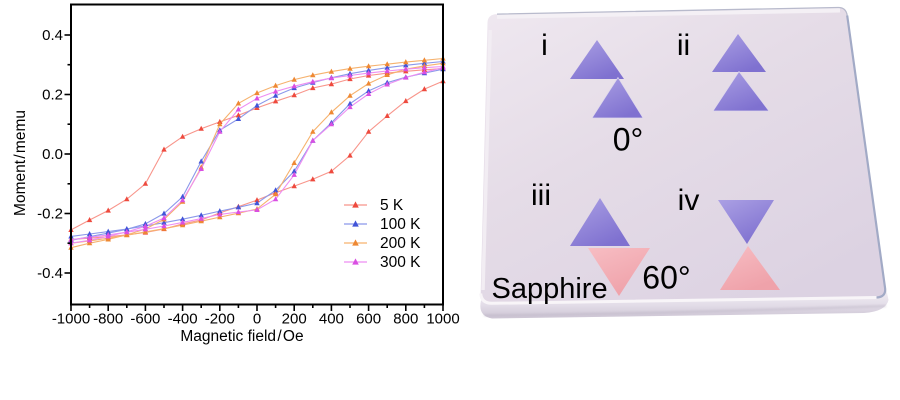 The image size is (900, 400). What do you see at coordinates (20, 163) in the screenshot?
I see `svg-text: Moment / memu` at bounding box center [20, 163].